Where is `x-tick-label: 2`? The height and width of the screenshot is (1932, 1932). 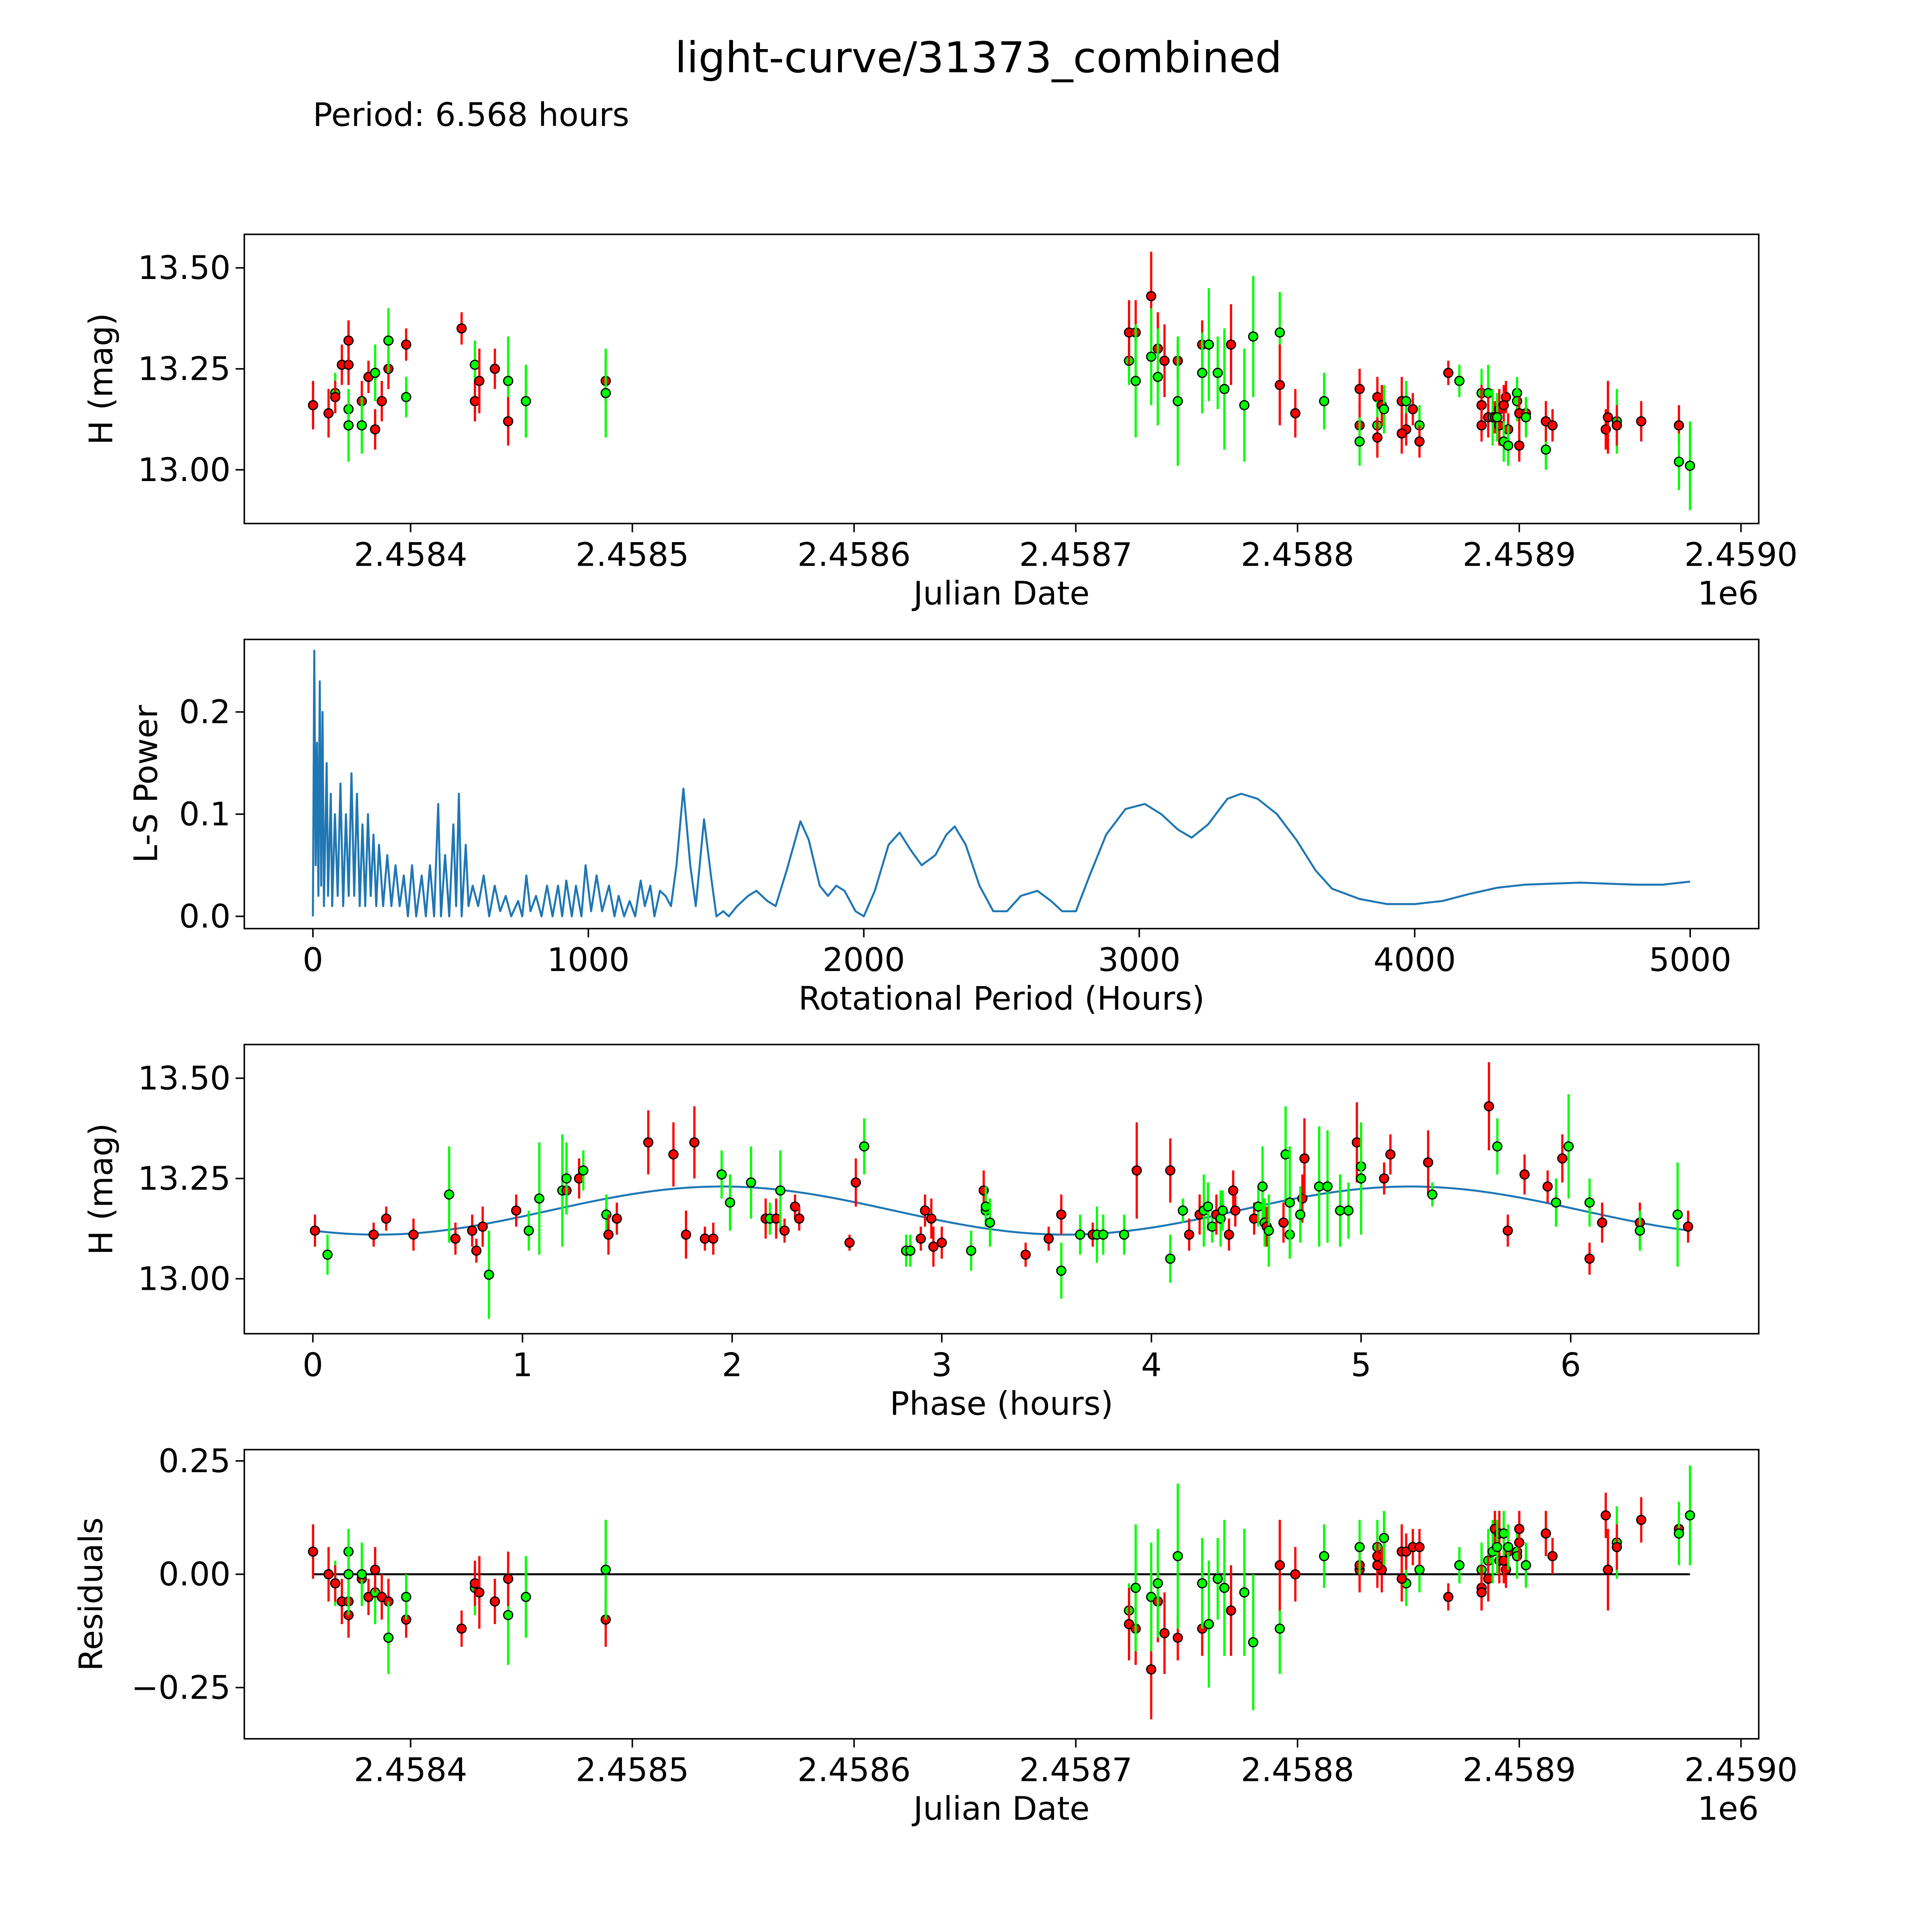 x-tick-label: 2 is located at coordinates (732, 1365).